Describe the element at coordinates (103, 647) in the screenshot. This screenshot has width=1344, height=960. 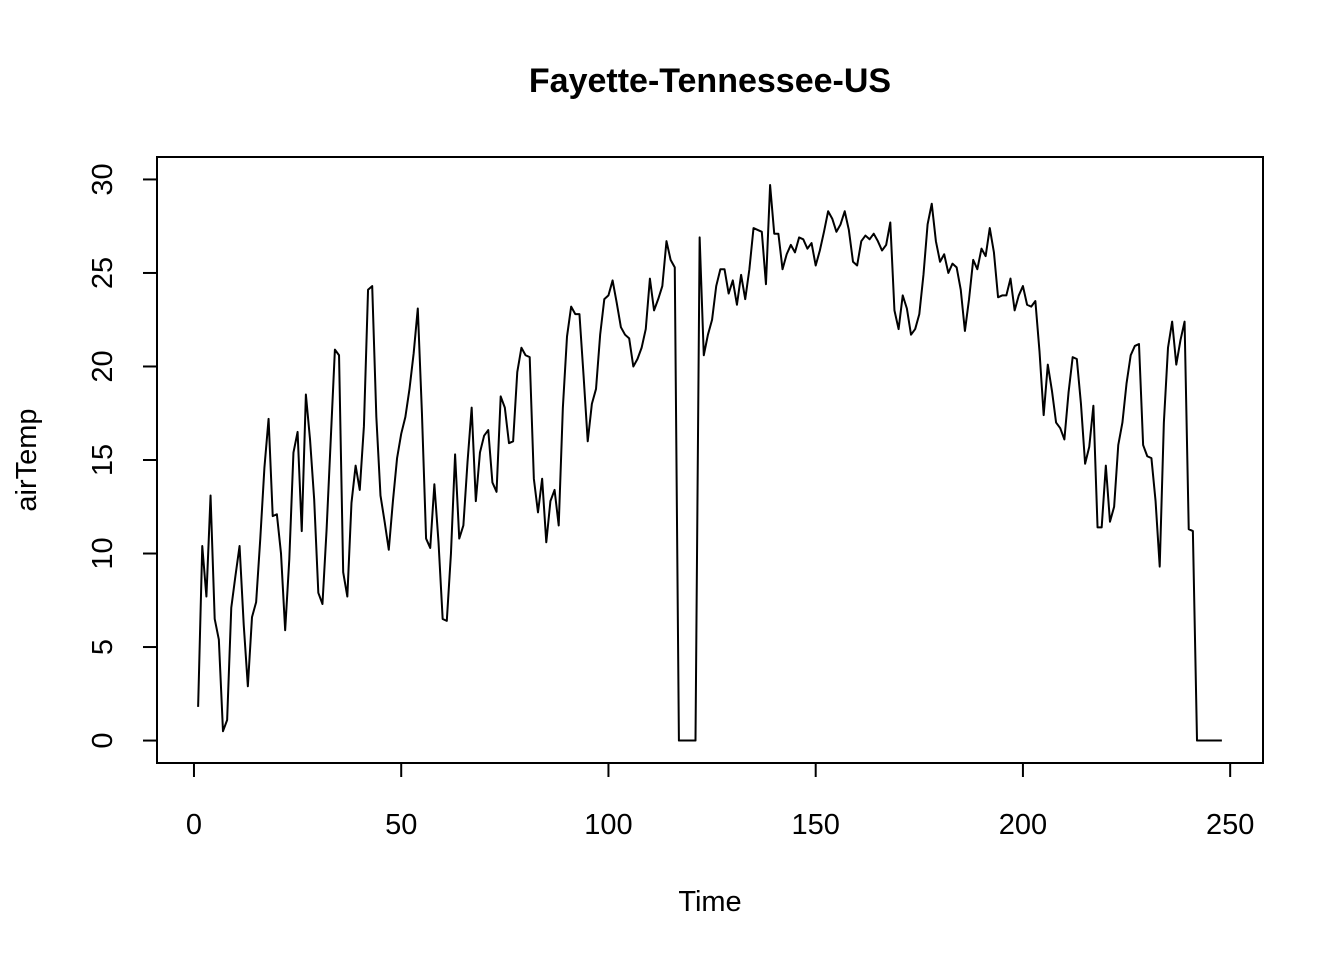
I see `y-tick-label: 5` at that location.